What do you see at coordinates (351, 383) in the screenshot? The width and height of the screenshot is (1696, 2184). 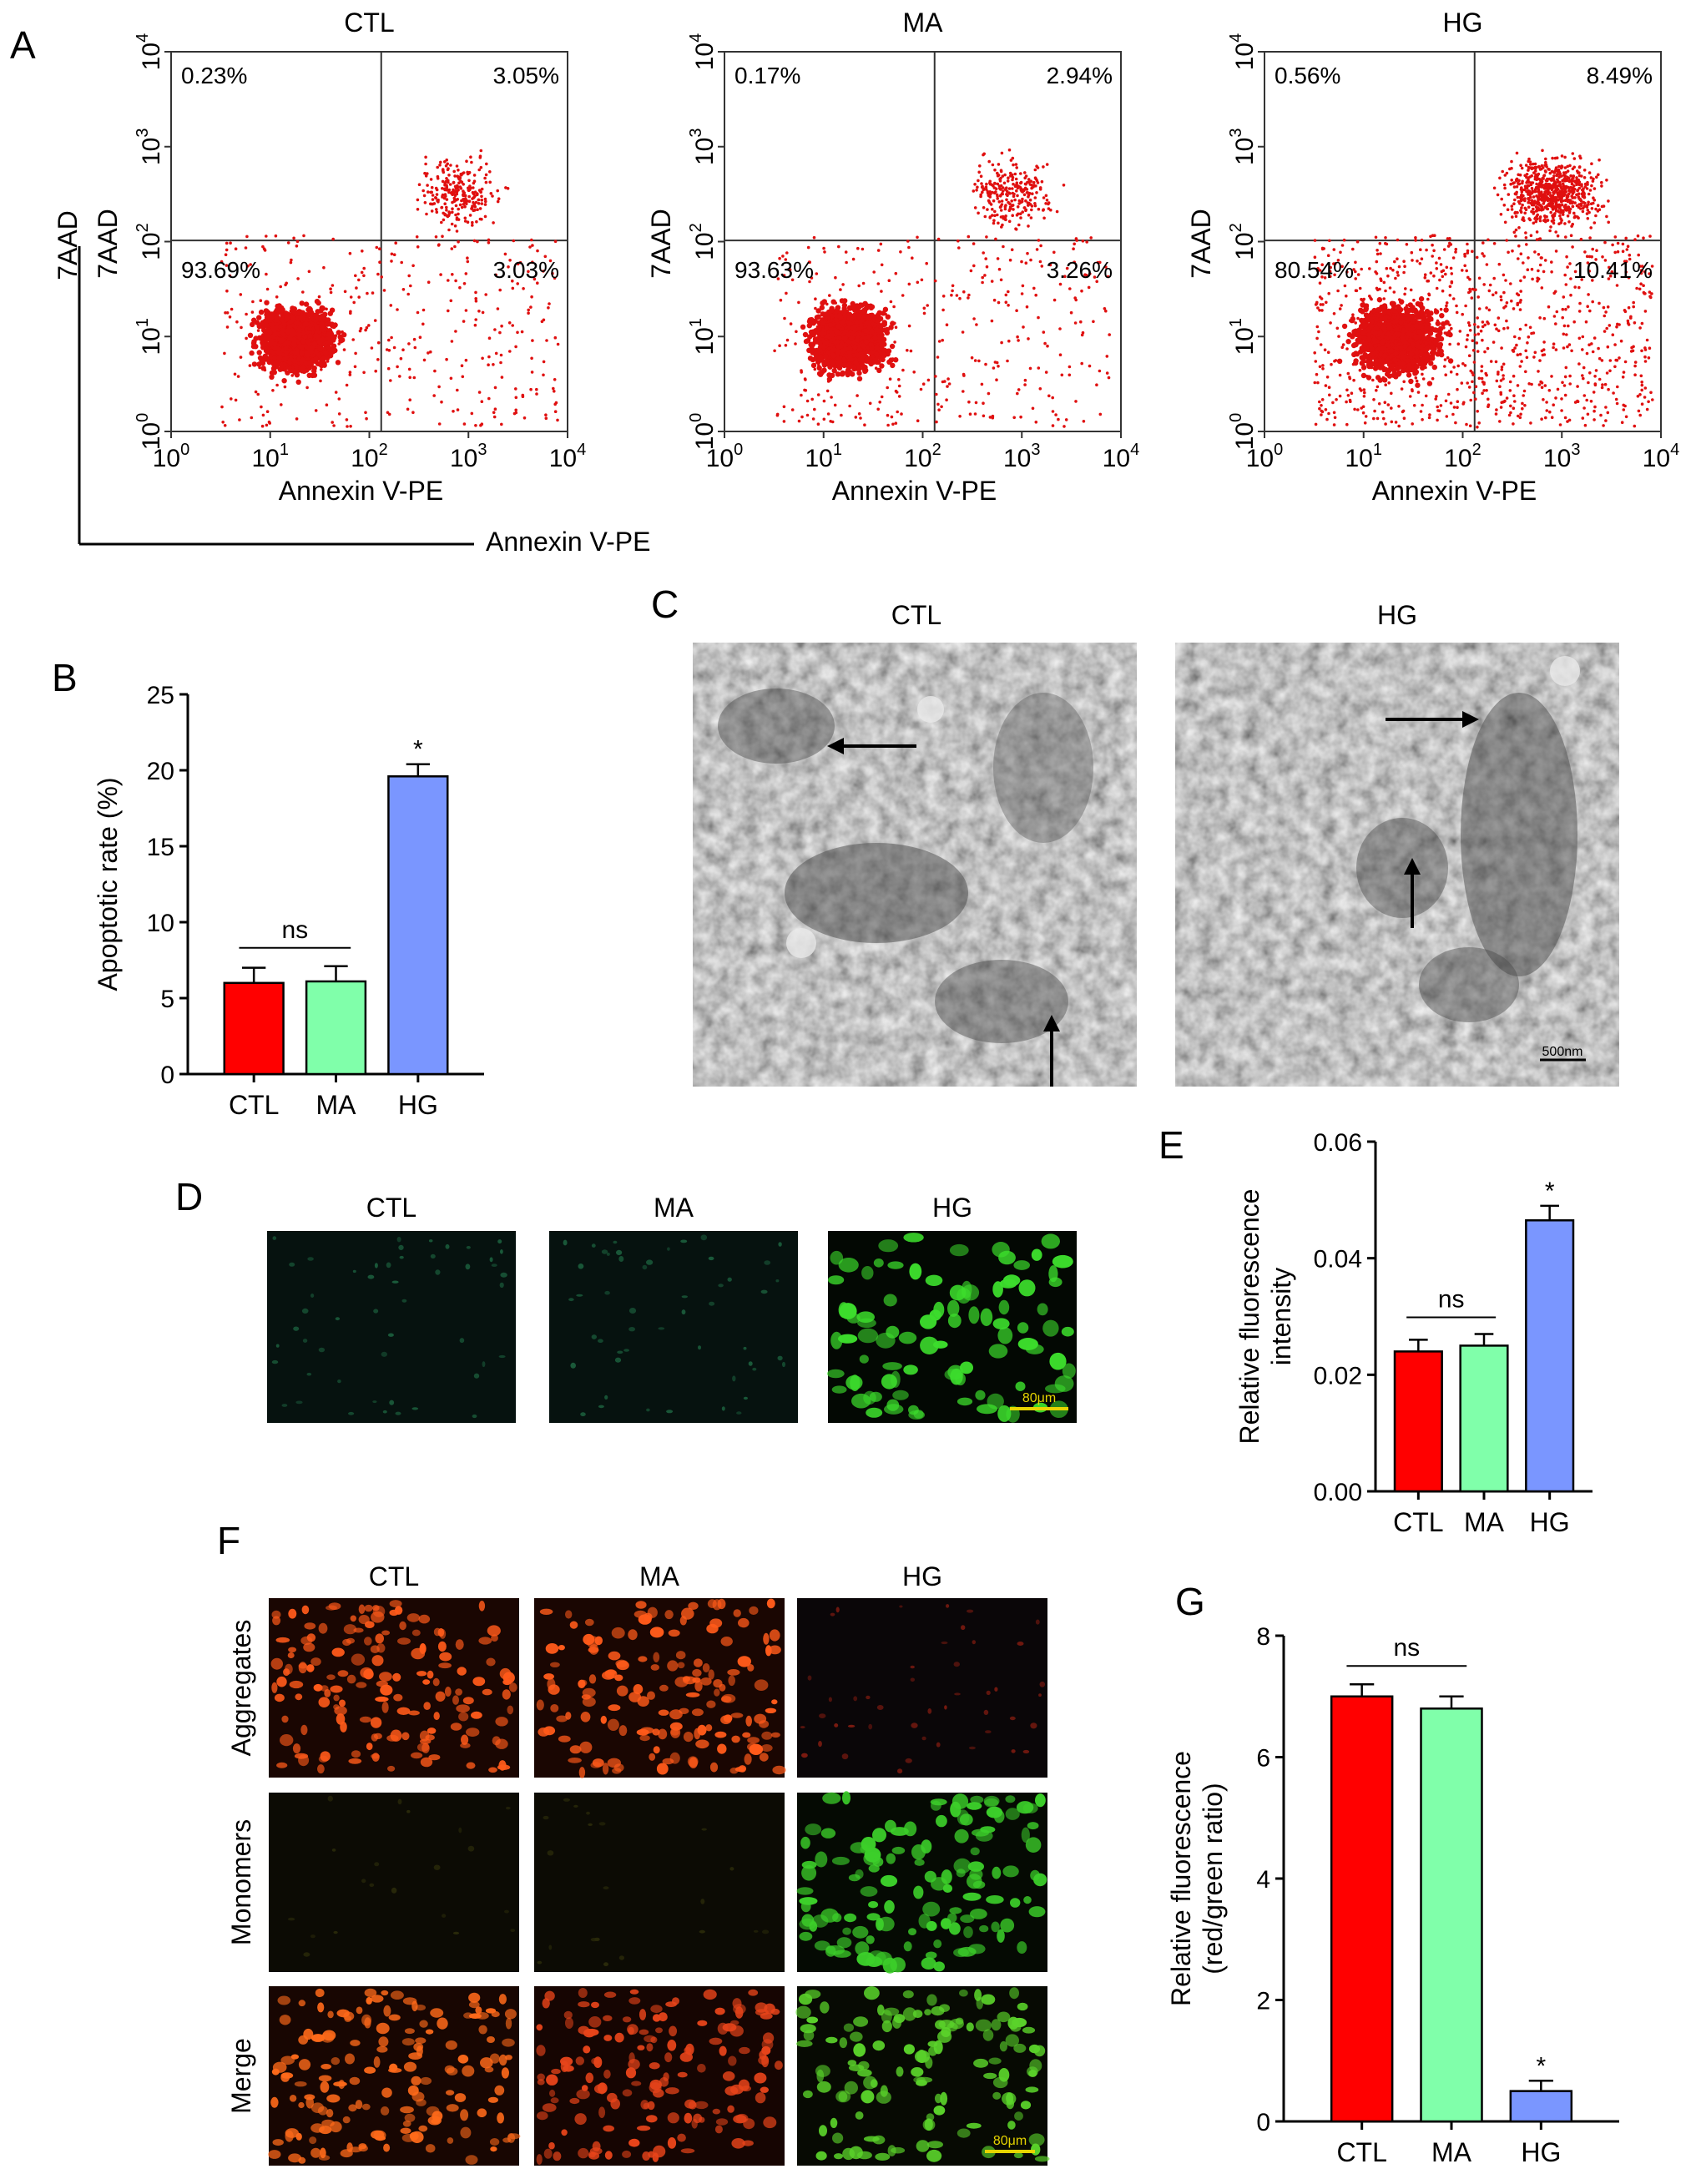 I see `outer-axes-panel-a: 7AAD Annexin V-PE` at bounding box center [351, 383].